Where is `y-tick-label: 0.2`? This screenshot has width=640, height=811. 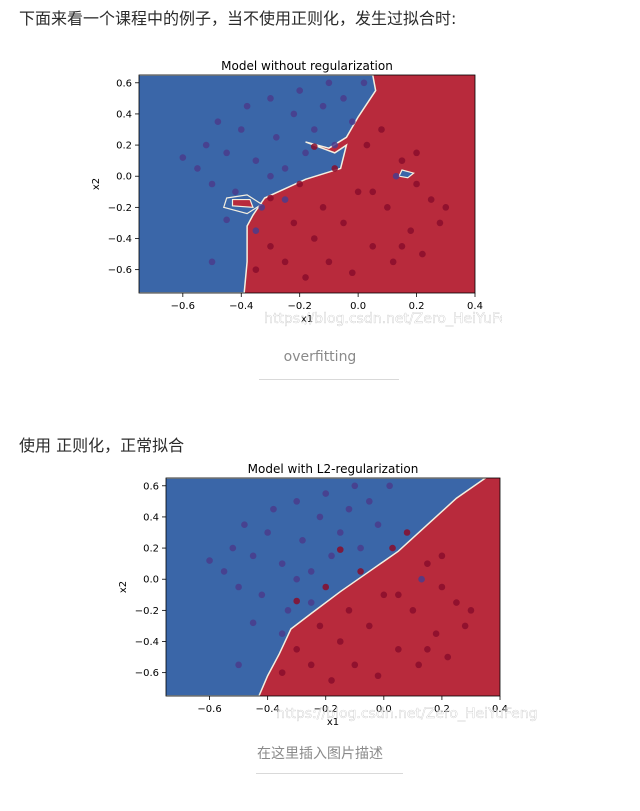 y-tick-label: 0.2 is located at coordinates (124, 146).